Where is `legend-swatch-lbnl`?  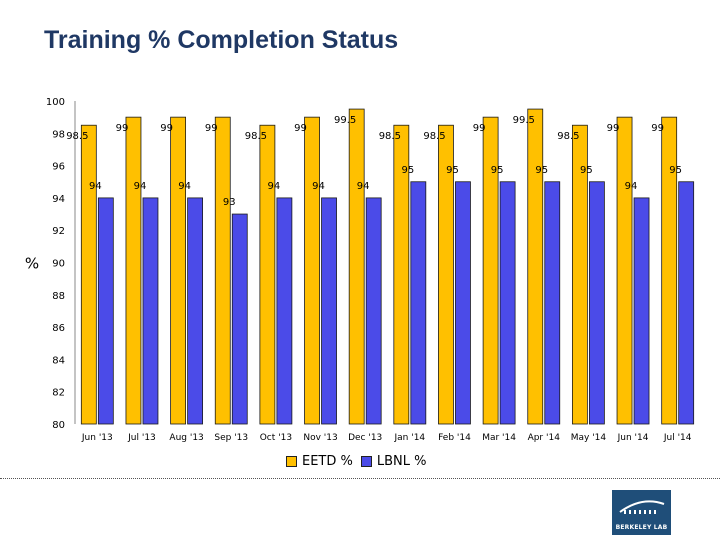
legend-swatch-lbnl is located at coordinates (366, 461).